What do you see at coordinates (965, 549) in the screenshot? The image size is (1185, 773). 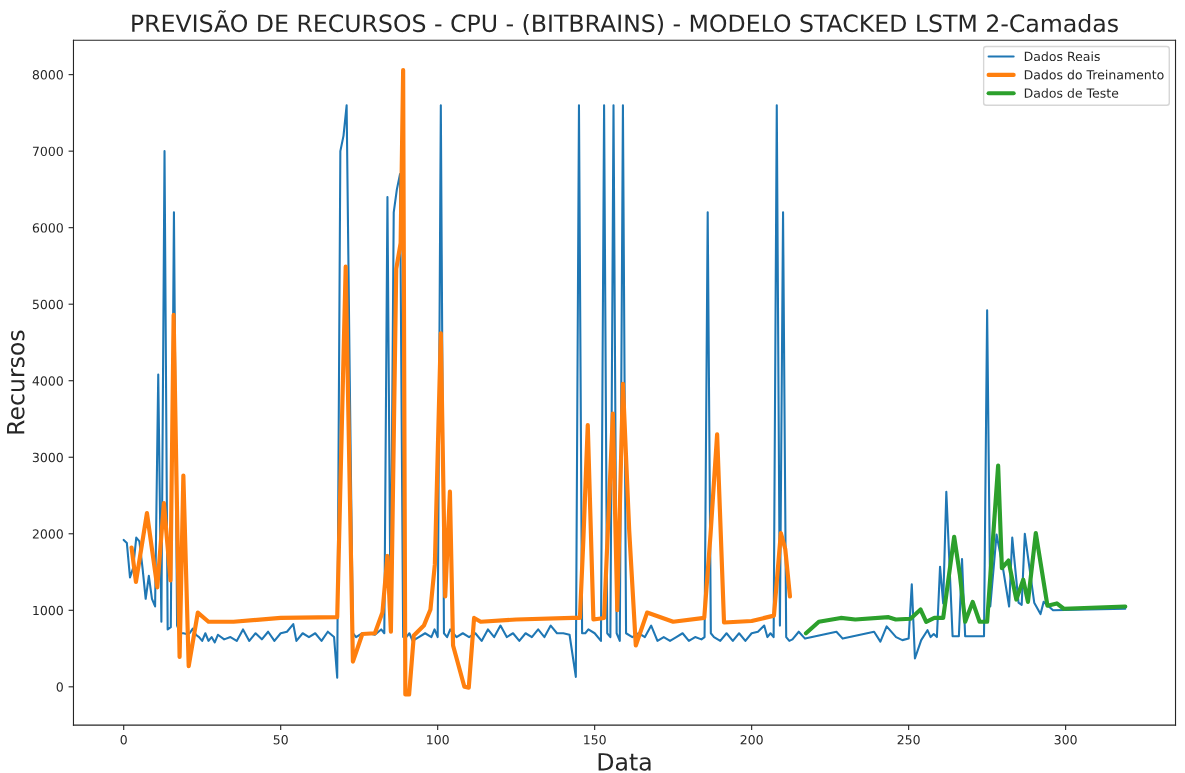 I see `line-series` at bounding box center [965, 549].